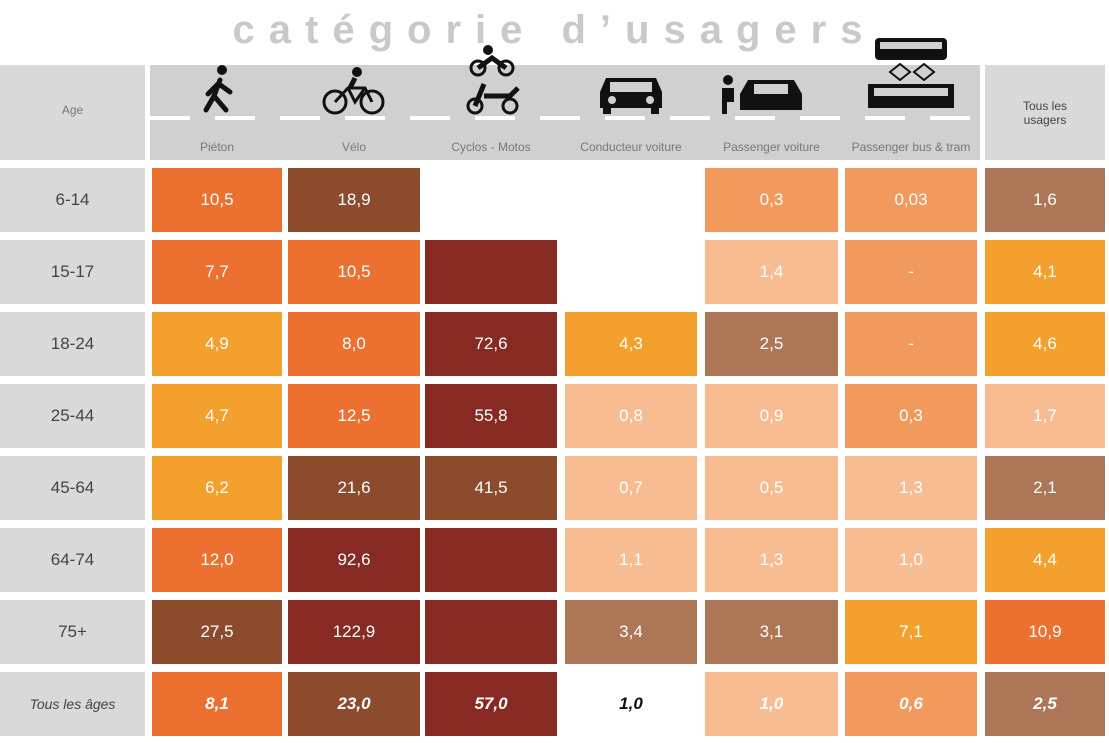 Image resolution: width=1109 pixels, height=743 pixels. Describe the element at coordinates (72, 560) in the screenshot. I see `row-label: 64-74` at that location.